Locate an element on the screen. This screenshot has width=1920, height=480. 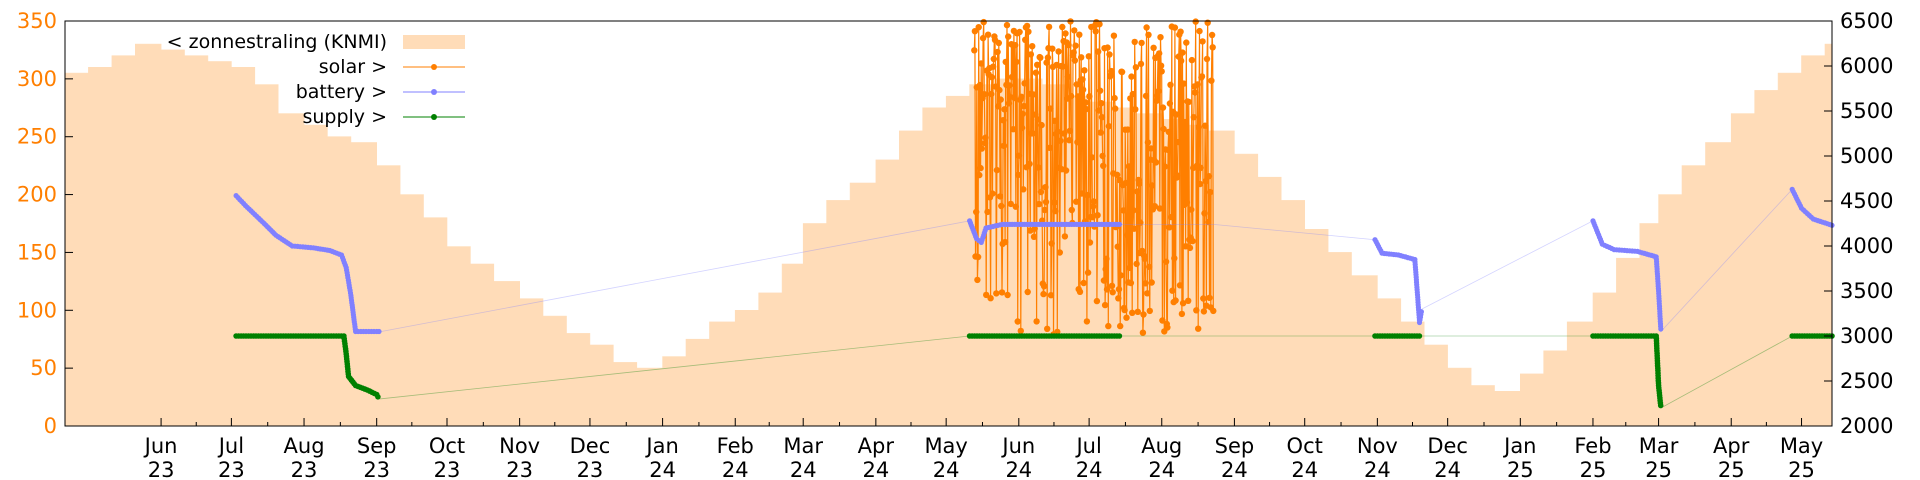
legend-label: < zonnestraling (KNMI) is located at coordinates (277, 42).